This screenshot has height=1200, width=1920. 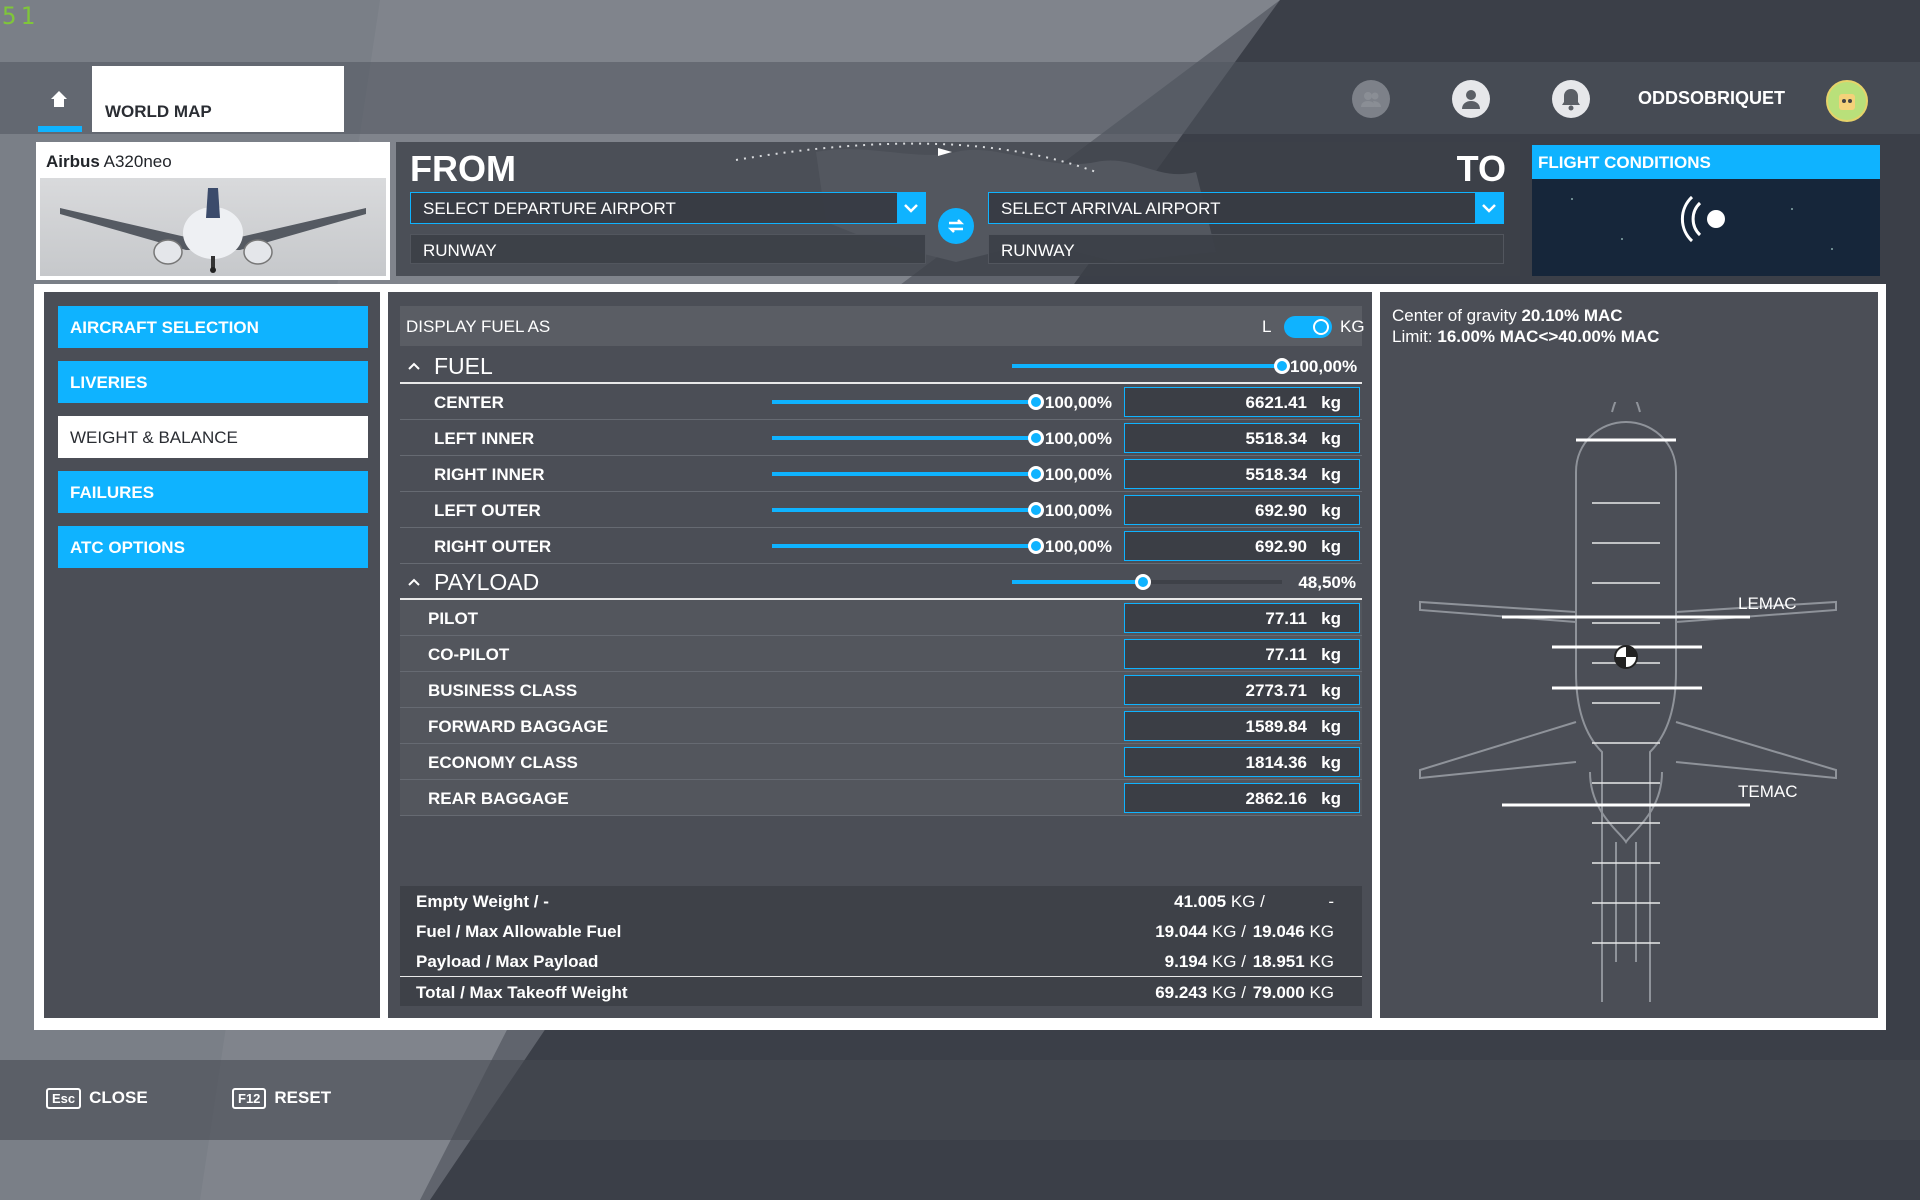 I want to click on payload-section-header: PAYLOAD 48,50%, so click(x=881, y=582).